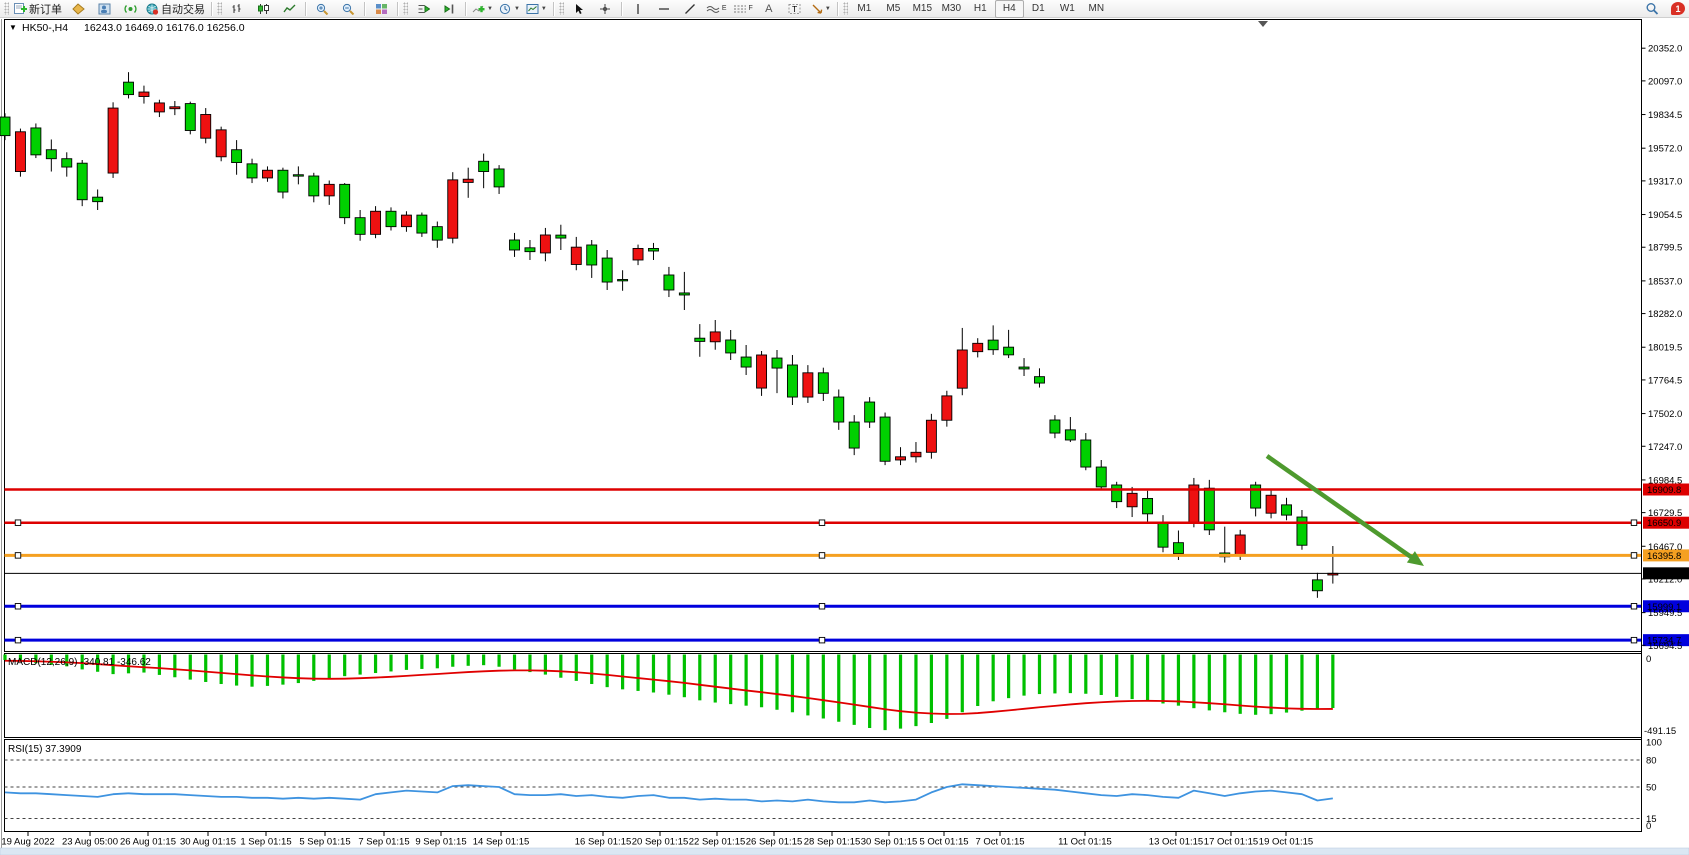 The height and width of the screenshot is (855, 1689). I want to click on rsi-pane, so click(823, 785).